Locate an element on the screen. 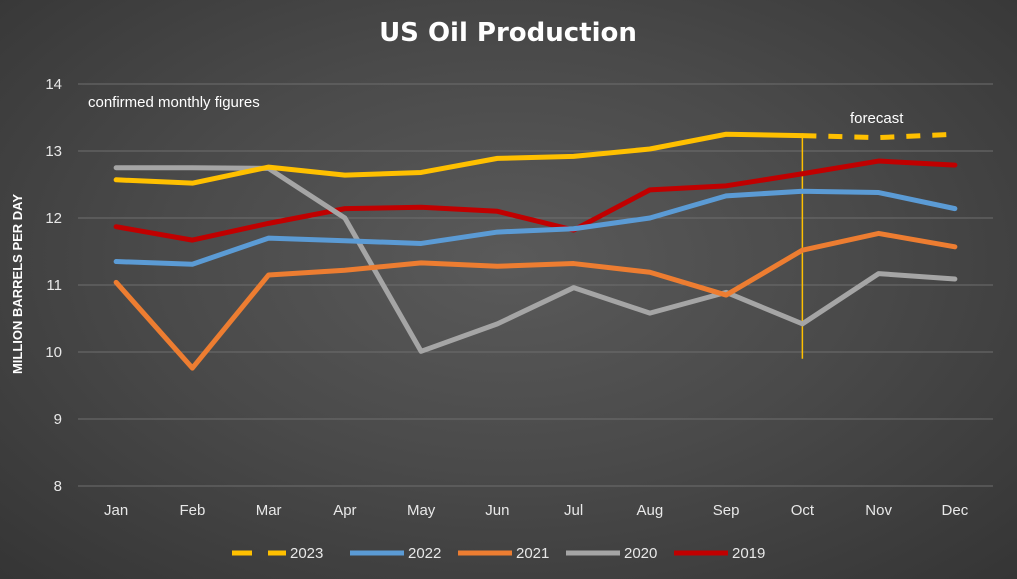 The height and width of the screenshot is (579, 1017). legend-label-2022: 2022 is located at coordinates (424, 553).